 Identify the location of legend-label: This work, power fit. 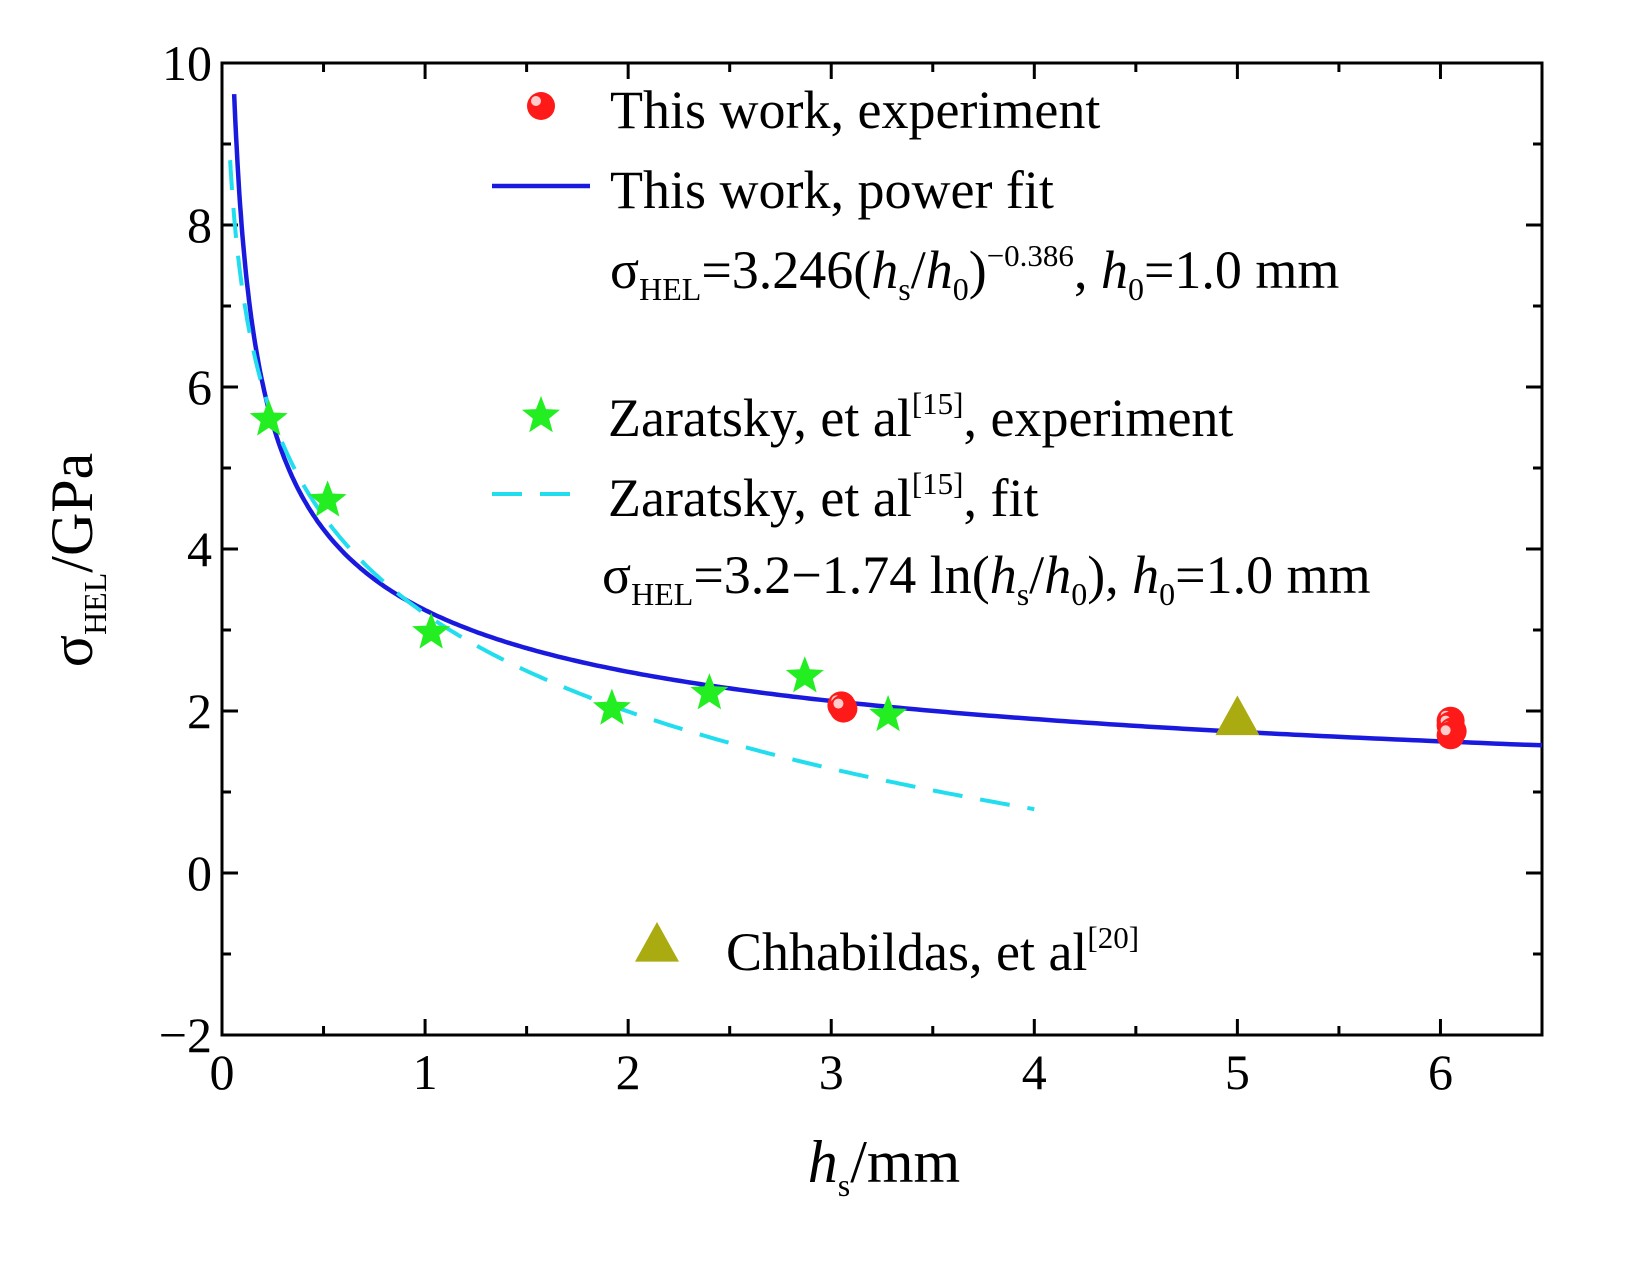
(832, 190).